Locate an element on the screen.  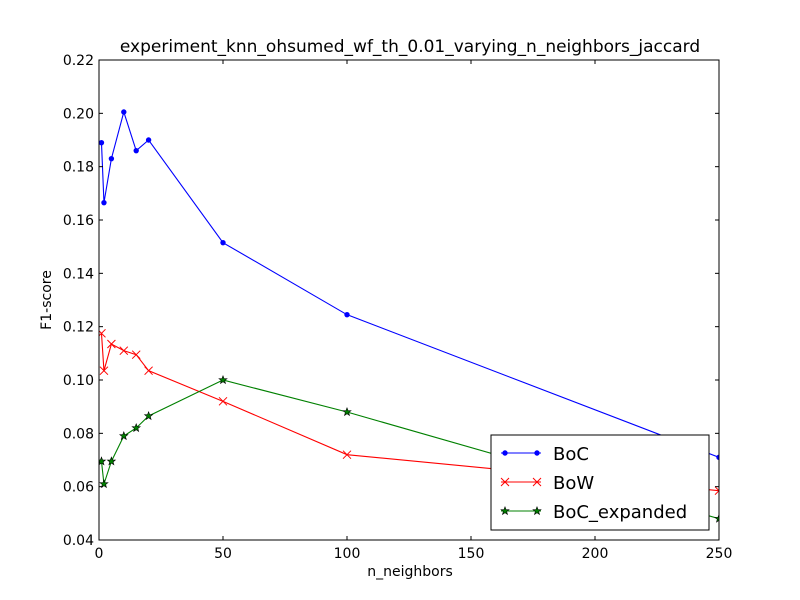
legend-label: BoC is located at coordinates (571, 454).